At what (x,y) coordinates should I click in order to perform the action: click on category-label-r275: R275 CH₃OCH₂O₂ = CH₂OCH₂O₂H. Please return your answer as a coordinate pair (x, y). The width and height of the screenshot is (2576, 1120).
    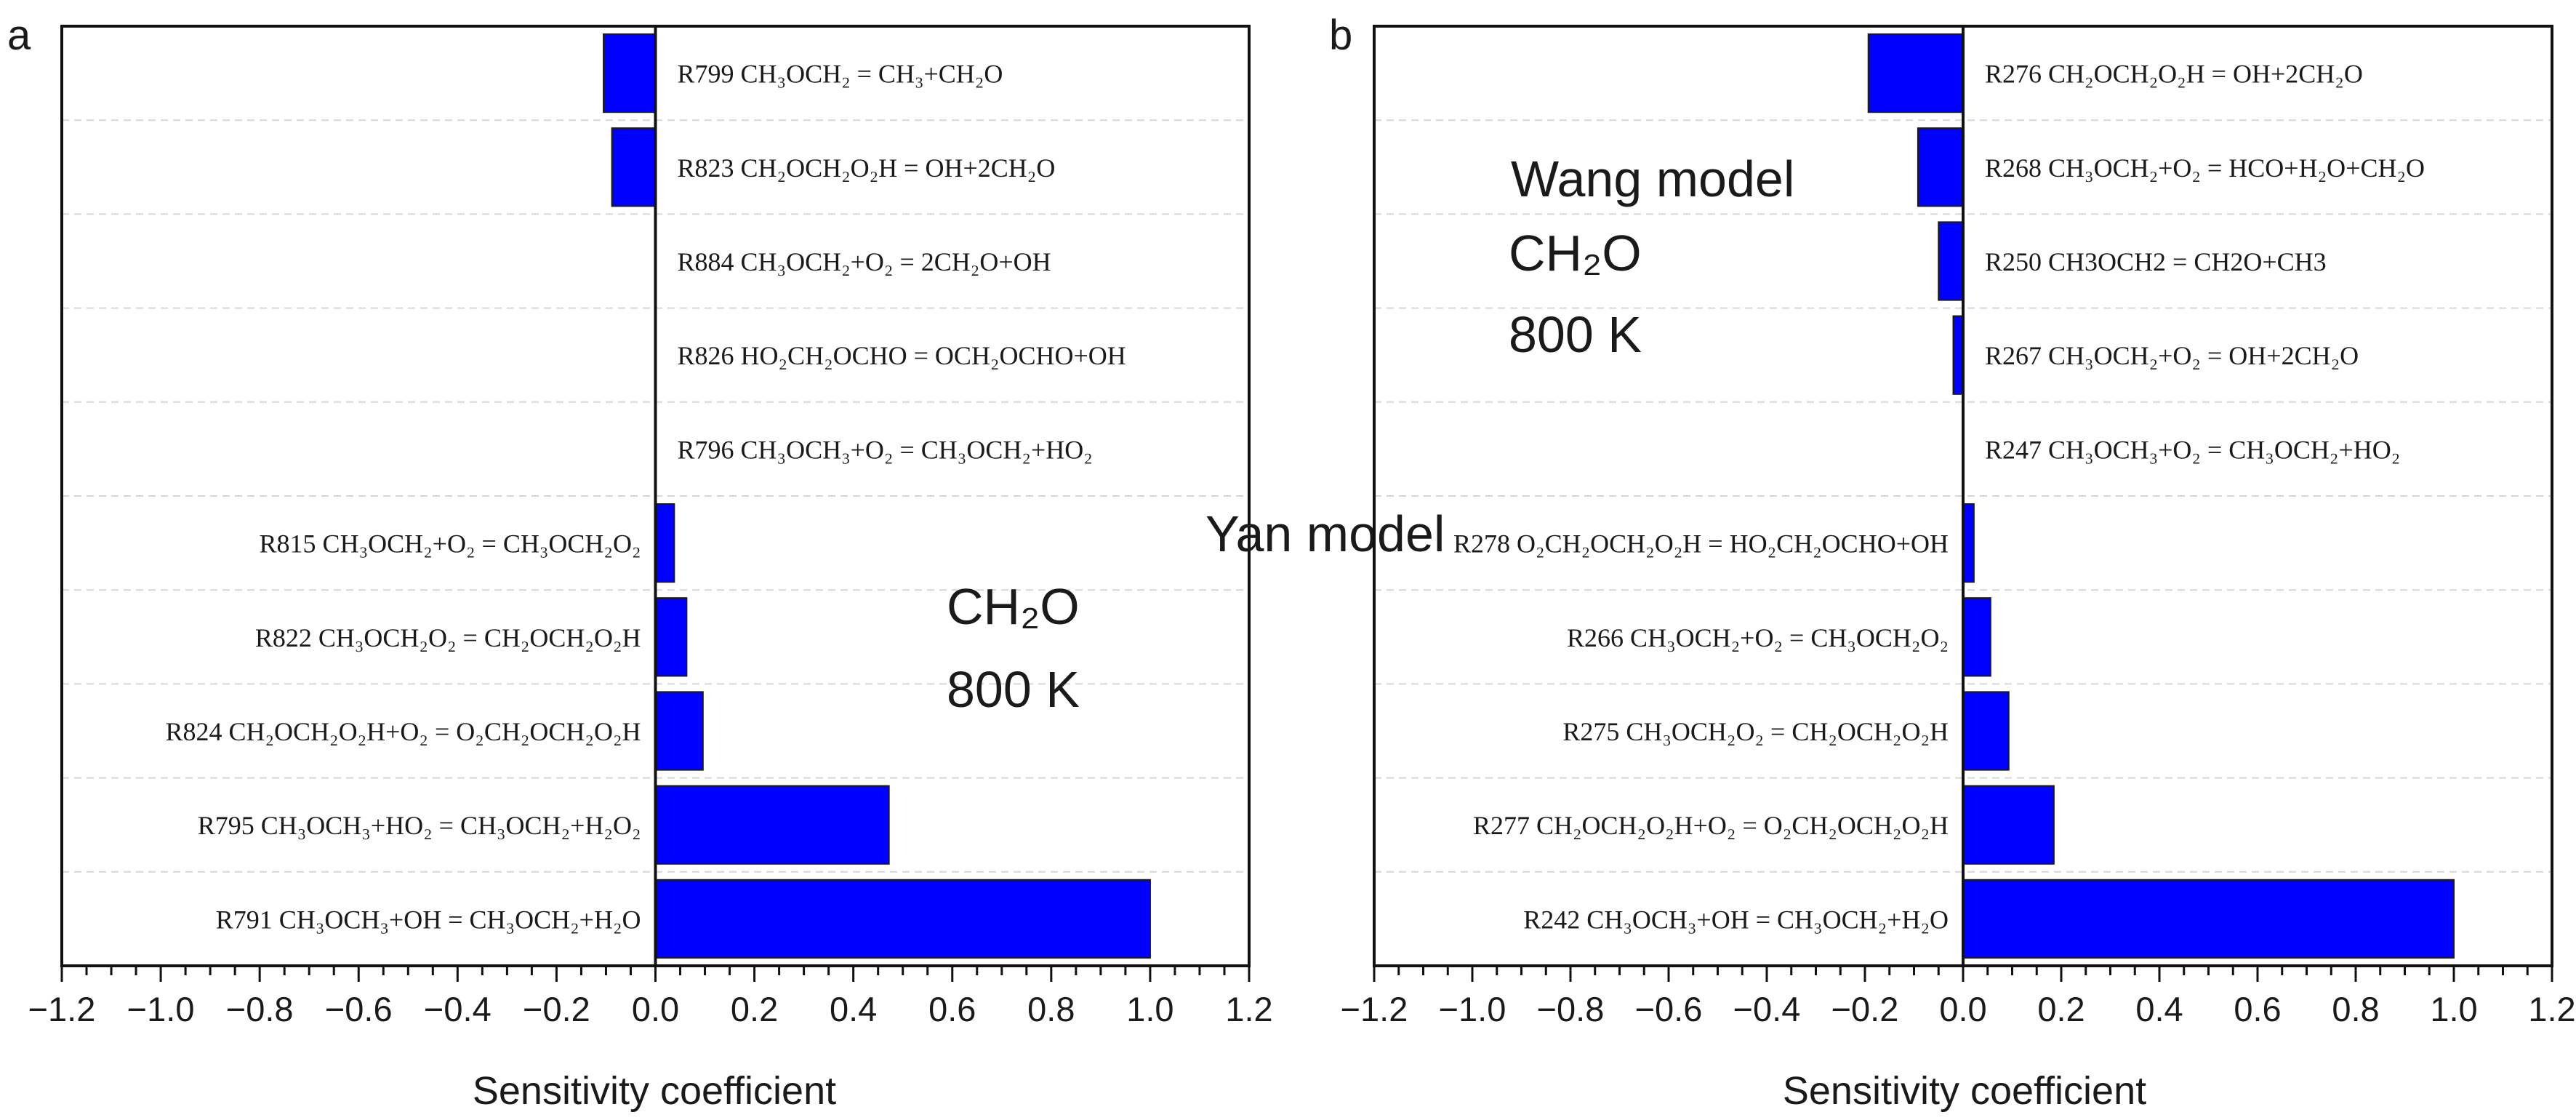
    Looking at the image, I should click on (1756, 731).